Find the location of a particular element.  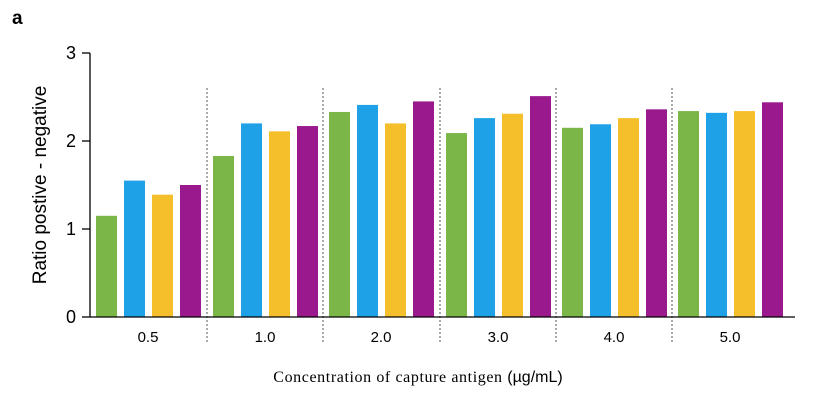

y-axis-label: Ratio postive - negative is located at coordinates (40, 185).